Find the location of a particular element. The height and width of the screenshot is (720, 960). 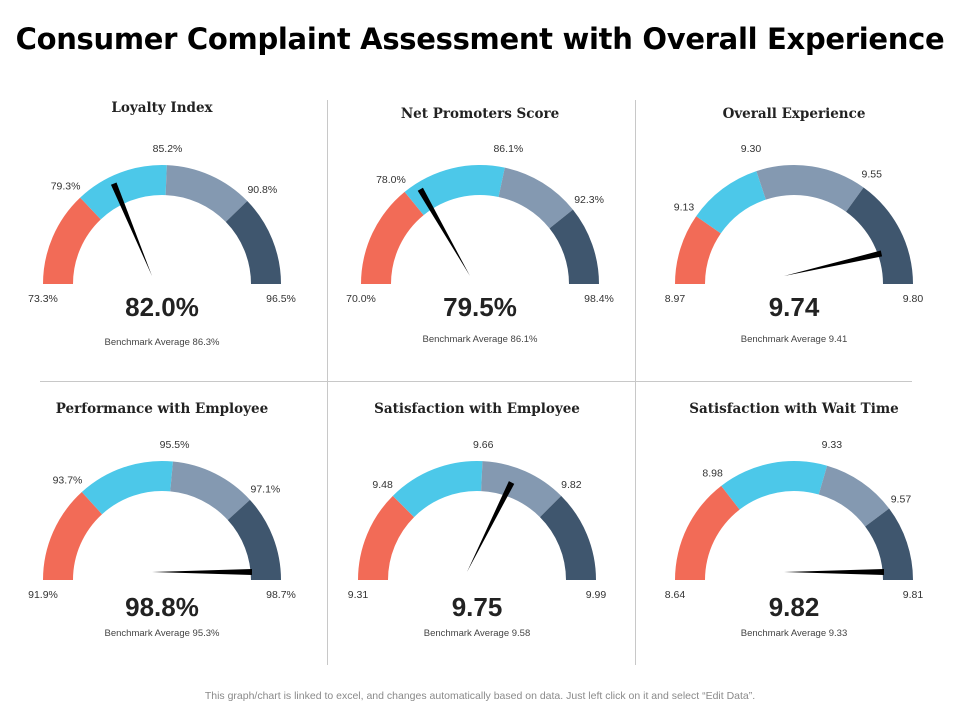

scale-label: 79.3% is located at coordinates (66, 186).